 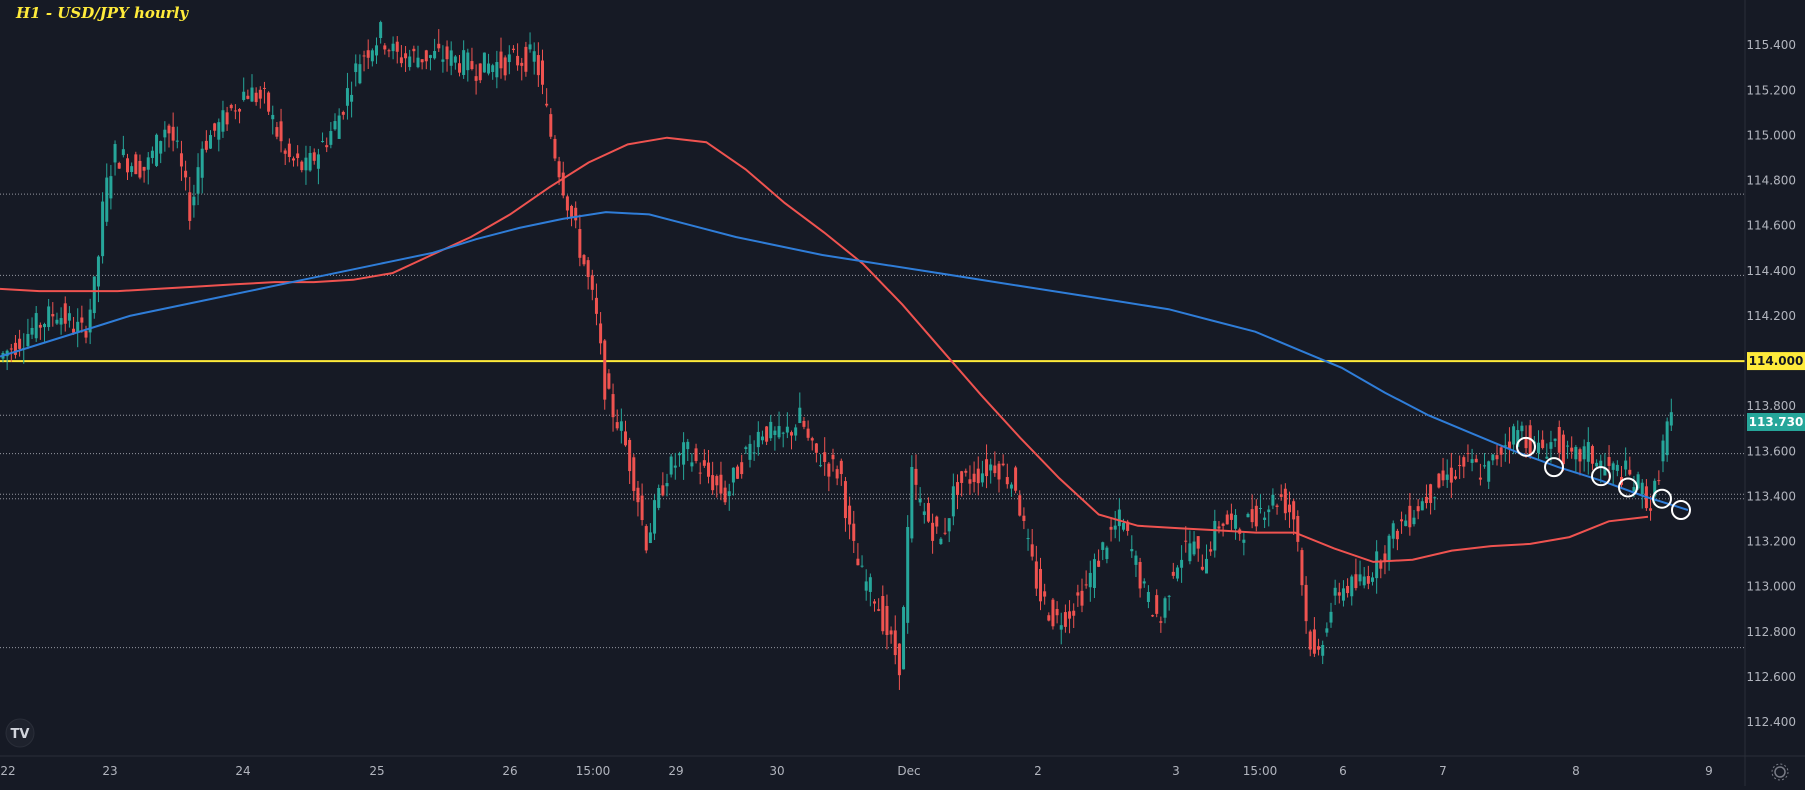 What do you see at coordinates (1554, 467) in the screenshot?
I see `touch-circle-marker` at bounding box center [1554, 467].